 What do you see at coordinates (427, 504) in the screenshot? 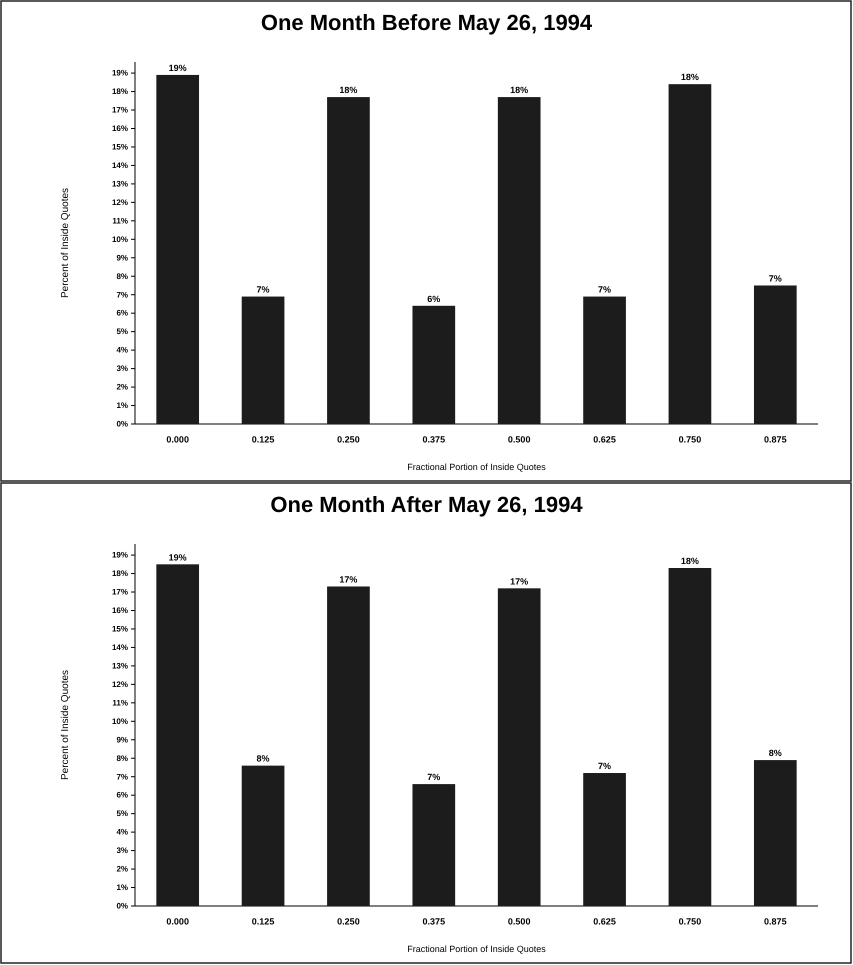
I see `chart-title: One Month After May 26, 1994` at bounding box center [427, 504].